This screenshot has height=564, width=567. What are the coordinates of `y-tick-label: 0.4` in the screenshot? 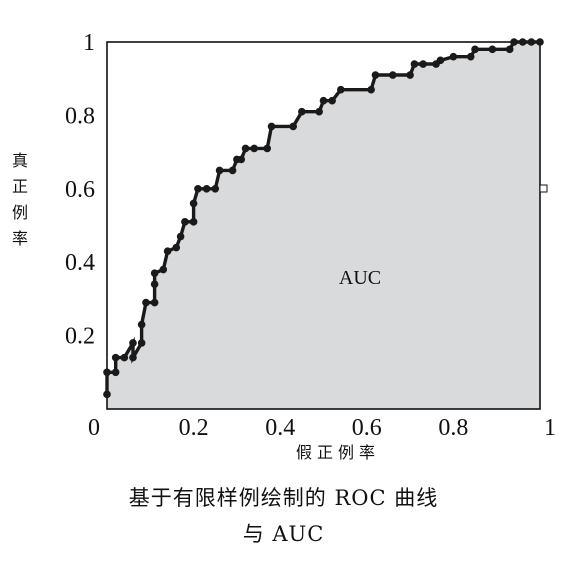 It's located at (80, 263).